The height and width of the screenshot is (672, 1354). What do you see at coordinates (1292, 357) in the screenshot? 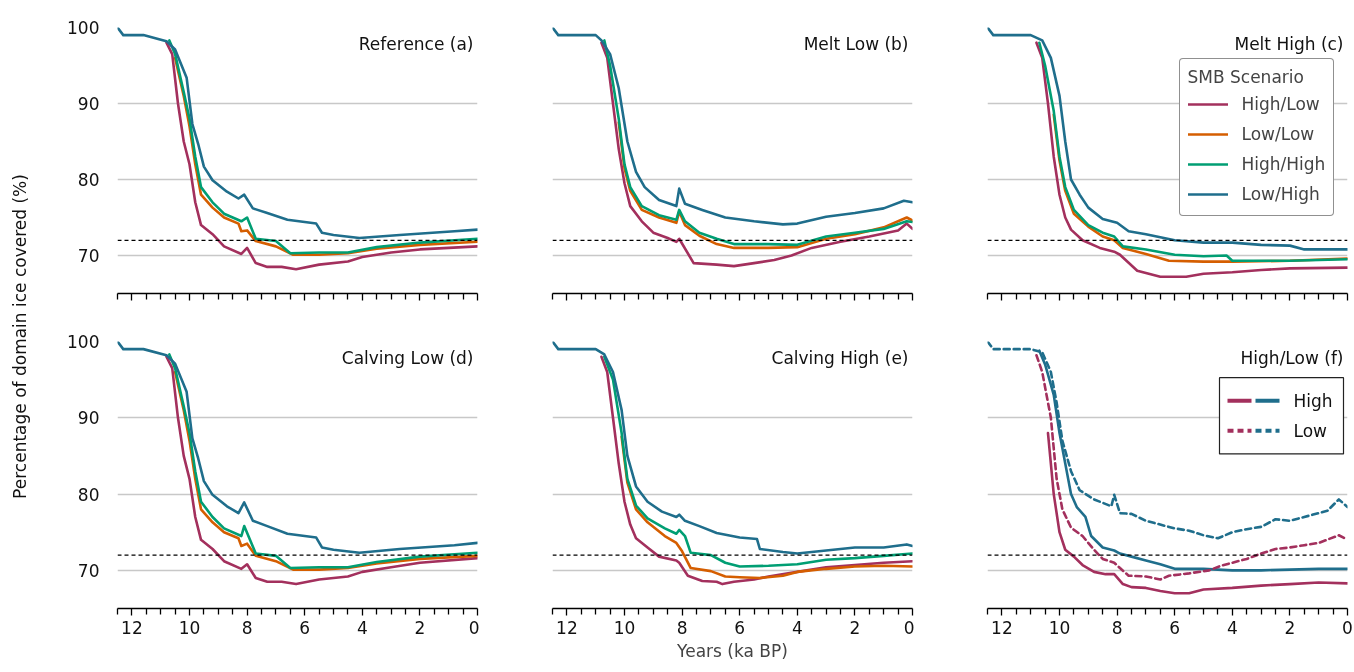
I see `chart-title: High/Low (f)` at bounding box center [1292, 357].